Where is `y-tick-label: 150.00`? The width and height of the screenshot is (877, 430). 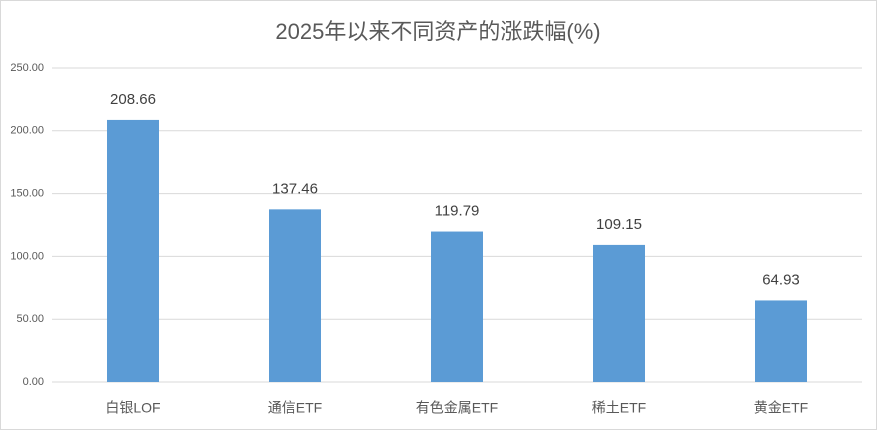 y-tick-label: 150.00 is located at coordinates (27, 194).